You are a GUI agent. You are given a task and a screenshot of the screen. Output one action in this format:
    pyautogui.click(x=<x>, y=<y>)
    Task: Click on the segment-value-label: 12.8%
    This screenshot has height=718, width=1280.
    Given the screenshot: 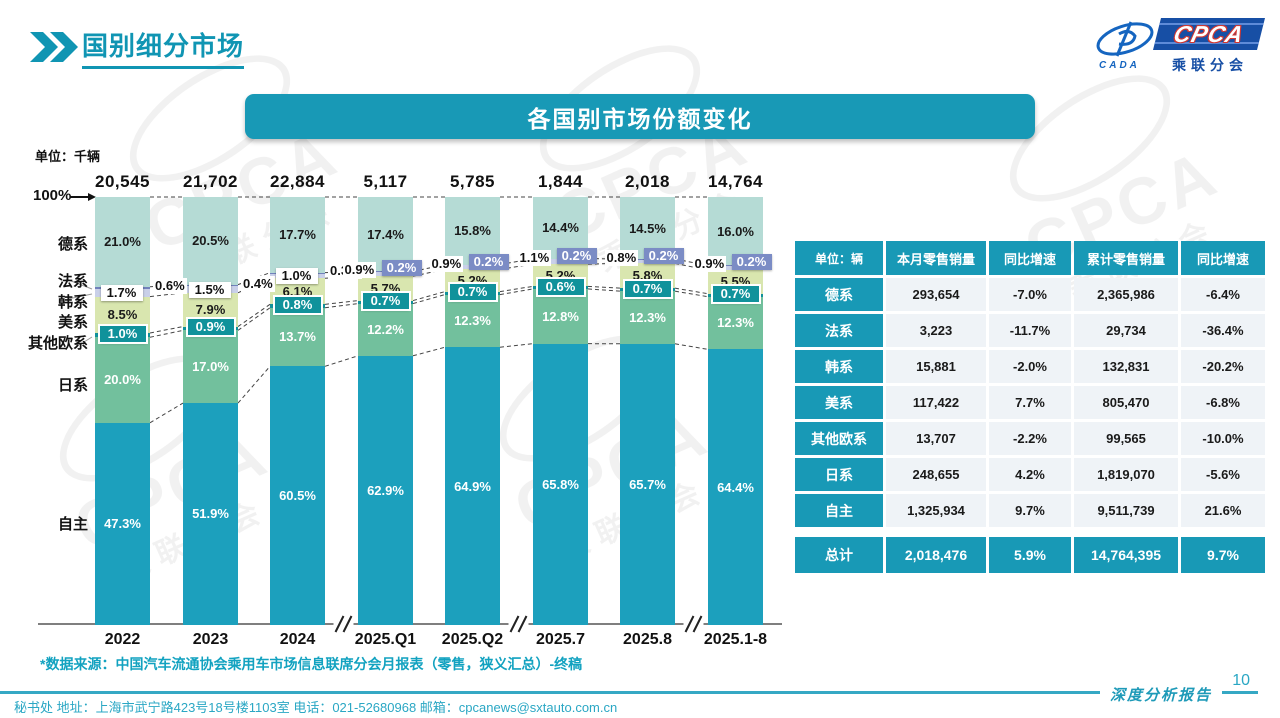 What is the action you would take?
    pyautogui.click(x=560, y=316)
    